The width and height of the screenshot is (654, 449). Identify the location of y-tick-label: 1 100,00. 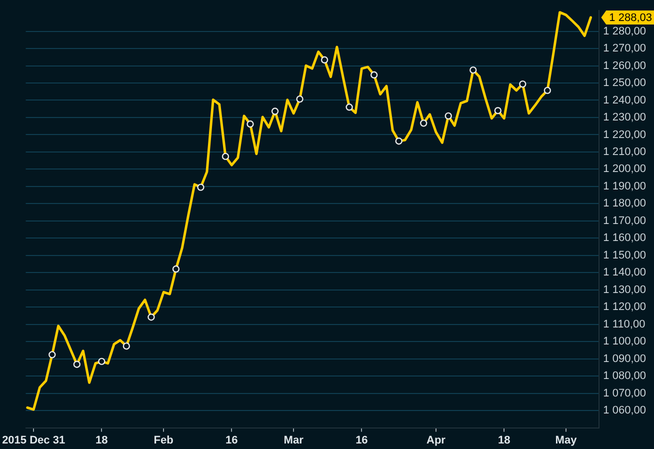
(624, 342).